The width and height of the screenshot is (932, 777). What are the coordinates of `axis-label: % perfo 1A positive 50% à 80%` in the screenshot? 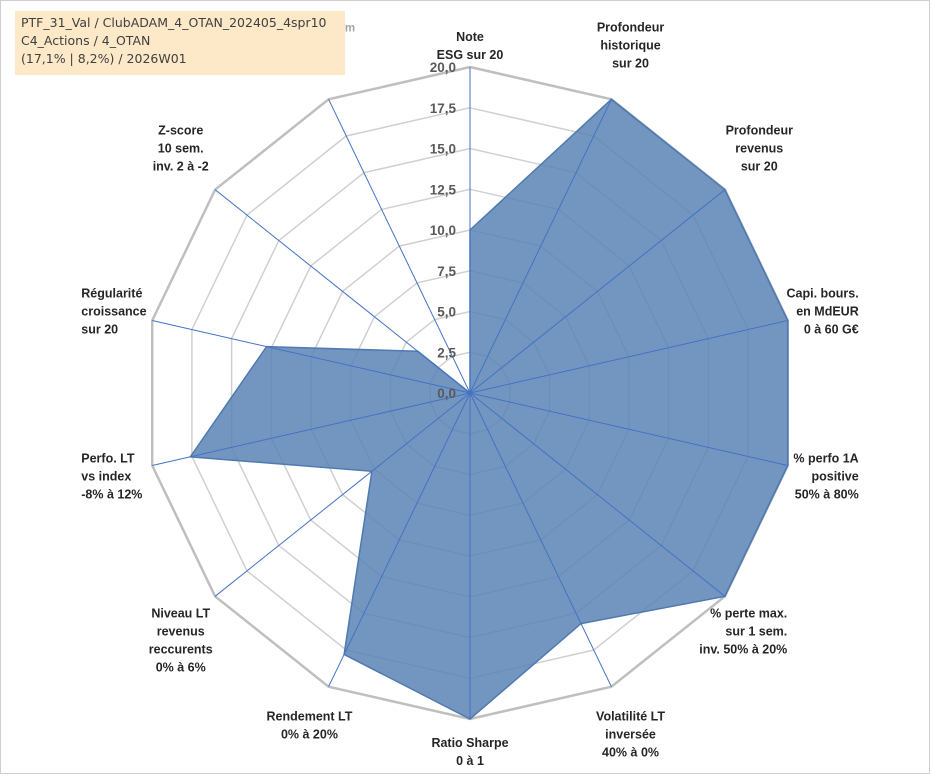 It's located at (825, 476).